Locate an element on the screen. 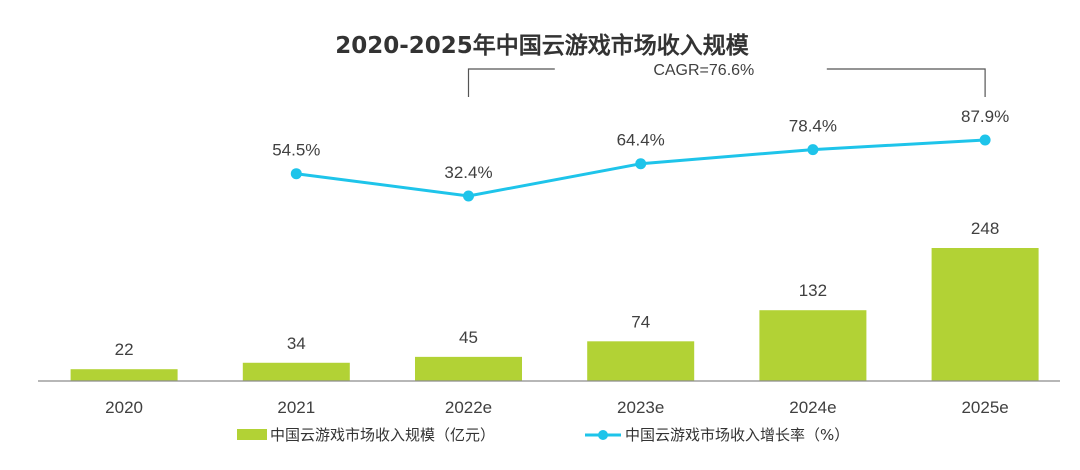  bar-2021 is located at coordinates (296, 371).